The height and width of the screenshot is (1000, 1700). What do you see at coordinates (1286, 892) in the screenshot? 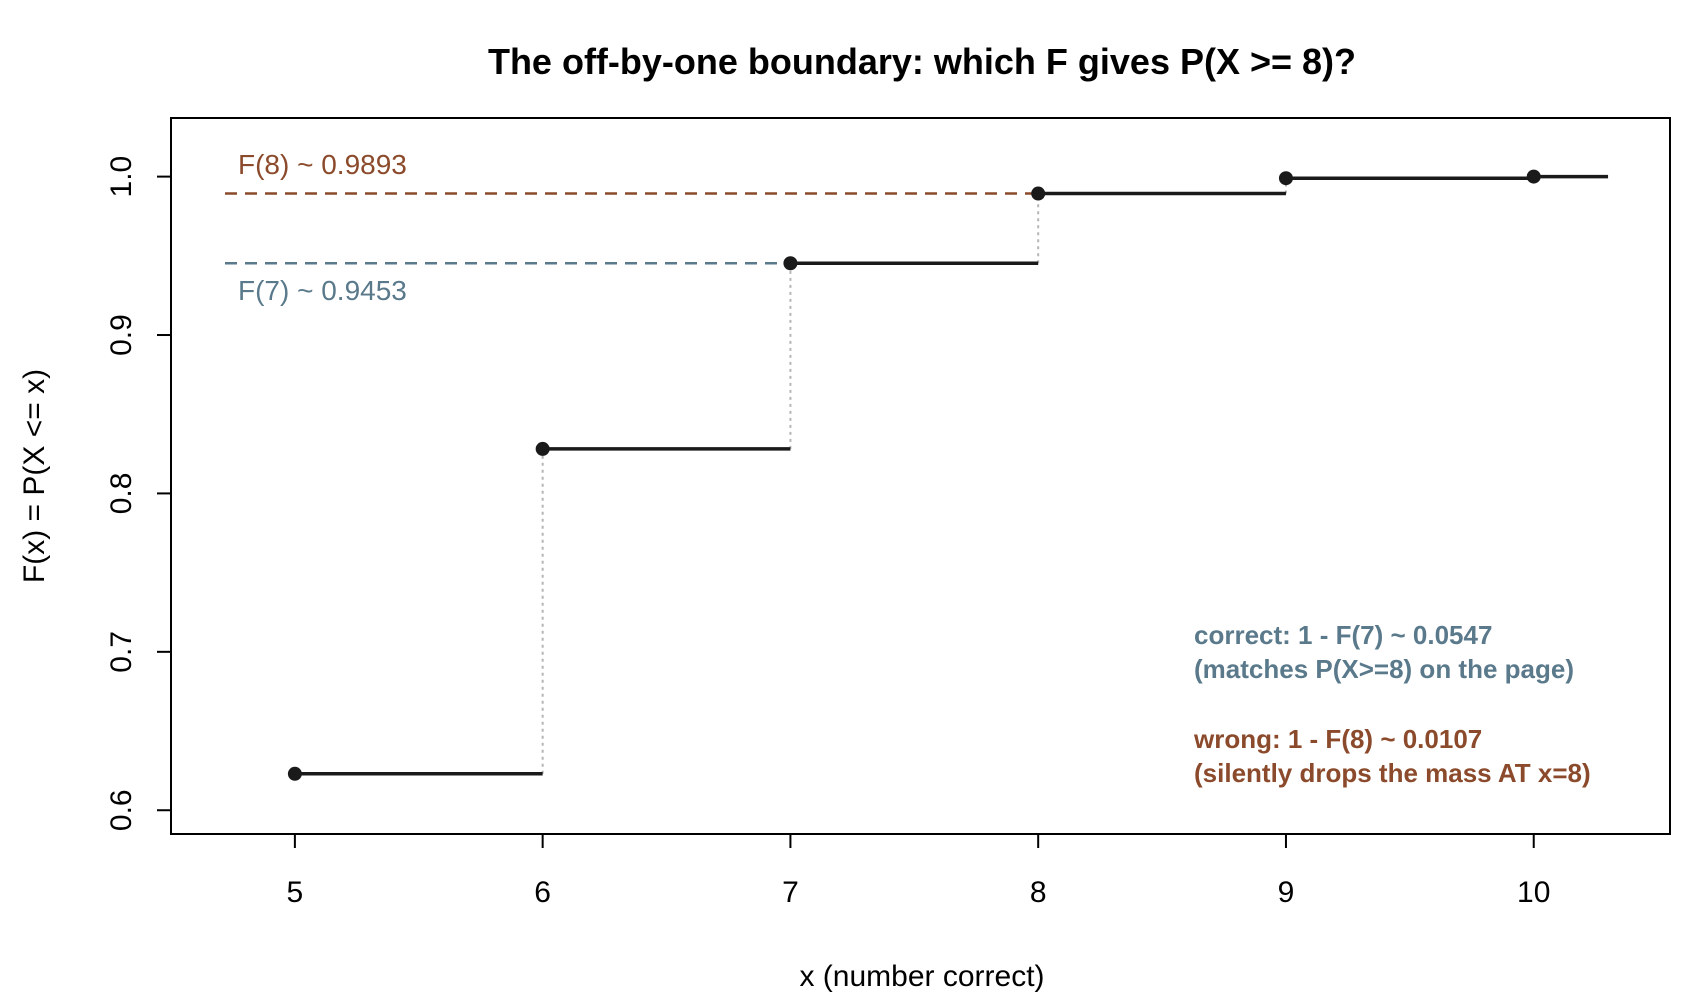
I see `x-tick-label-4: 9` at bounding box center [1286, 892].